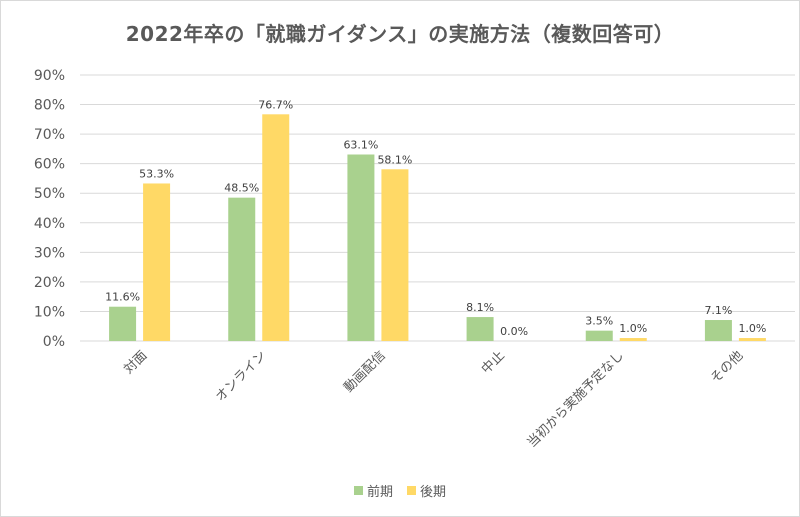  I want to click on legend-swatch-kouki, so click(411, 490).